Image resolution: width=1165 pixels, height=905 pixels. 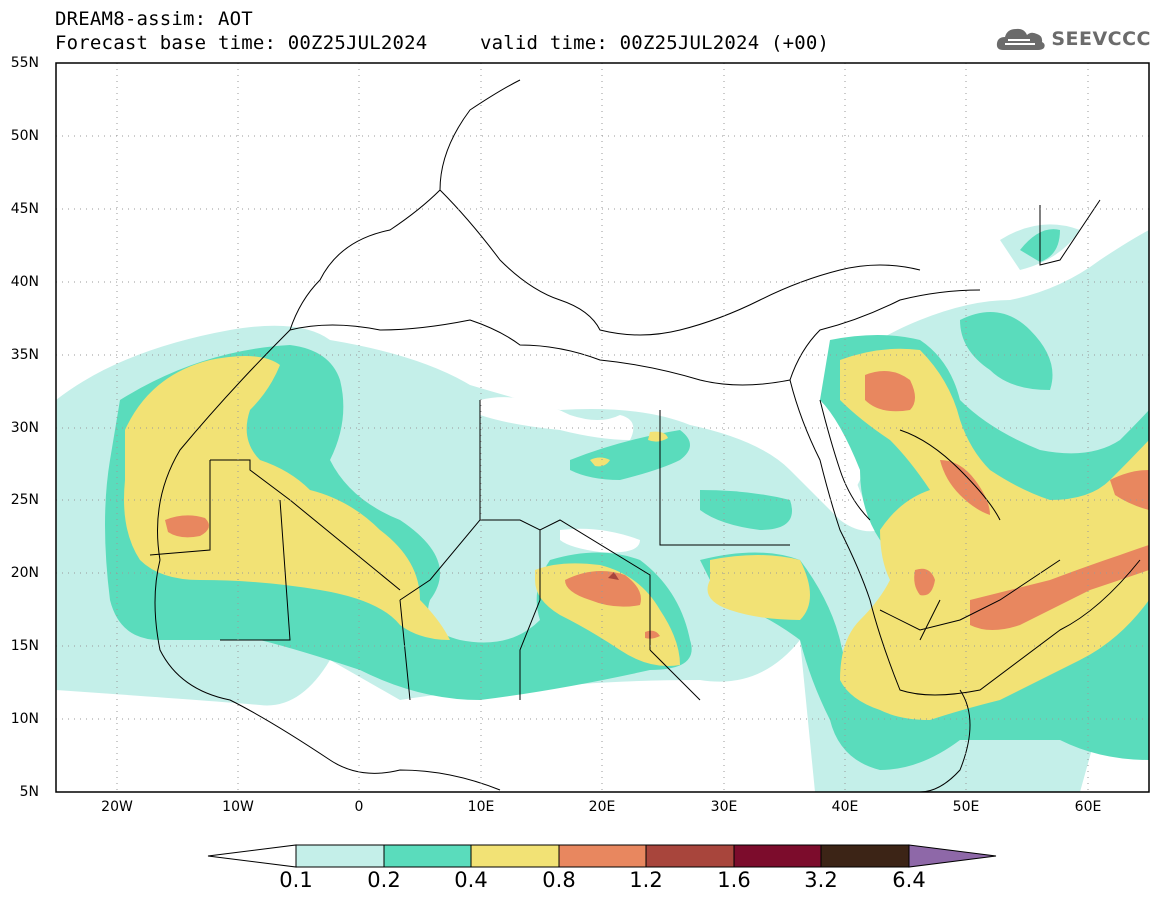 What do you see at coordinates (909, 880) in the screenshot?
I see `colorbar-label: 6.4` at bounding box center [909, 880].